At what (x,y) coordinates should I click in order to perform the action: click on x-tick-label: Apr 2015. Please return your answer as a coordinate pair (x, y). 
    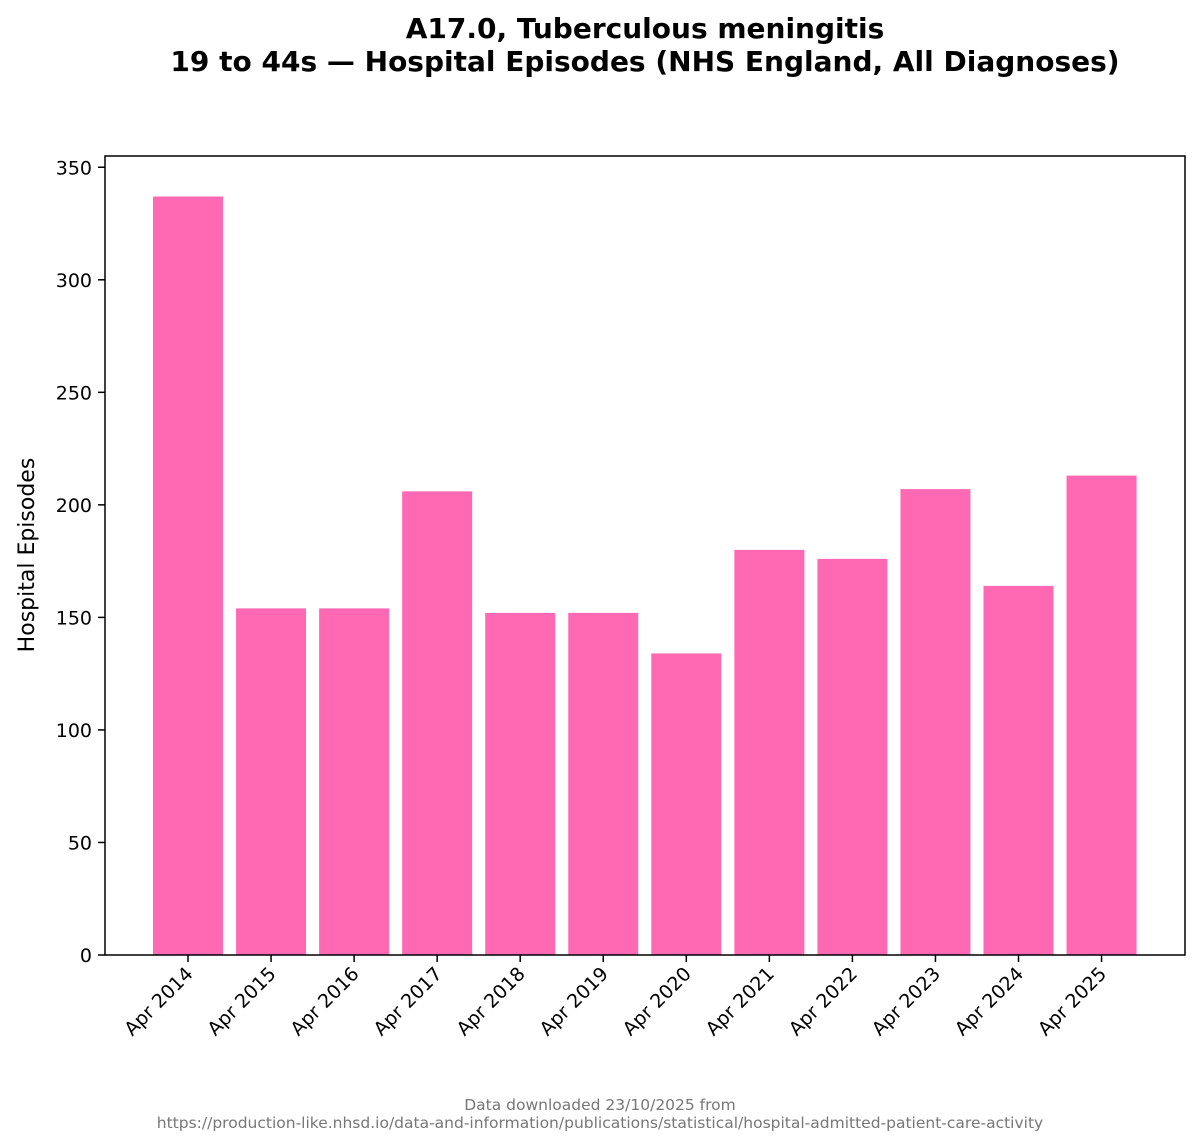
    Looking at the image, I should click on (241, 1001).